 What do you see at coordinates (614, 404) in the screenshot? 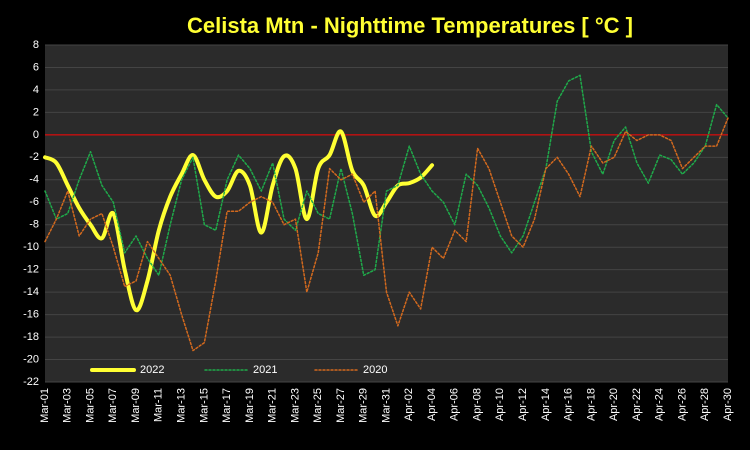
I see `x-tick-label: Apr-20` at bounding box center [614, 404].